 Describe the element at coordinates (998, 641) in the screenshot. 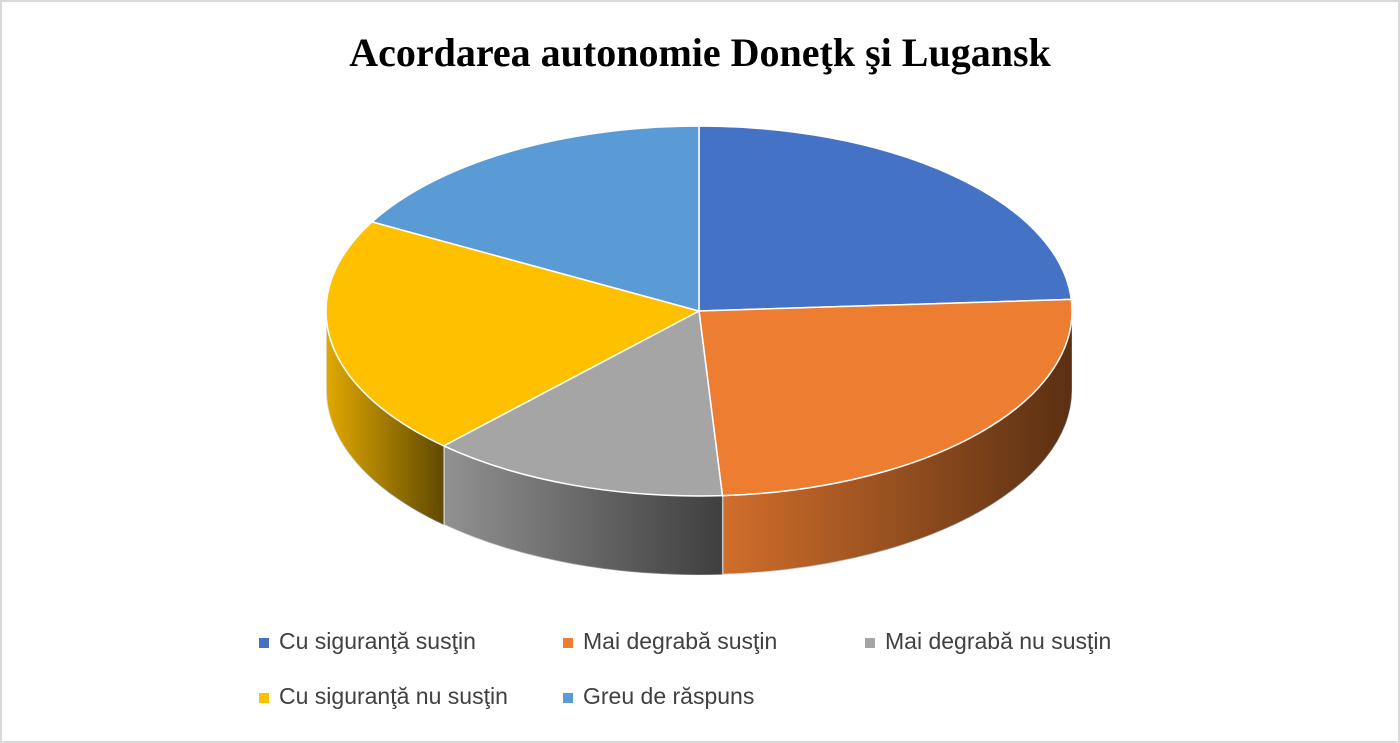

I see `legend-label: Mai degrabă nu susţin` at that location.